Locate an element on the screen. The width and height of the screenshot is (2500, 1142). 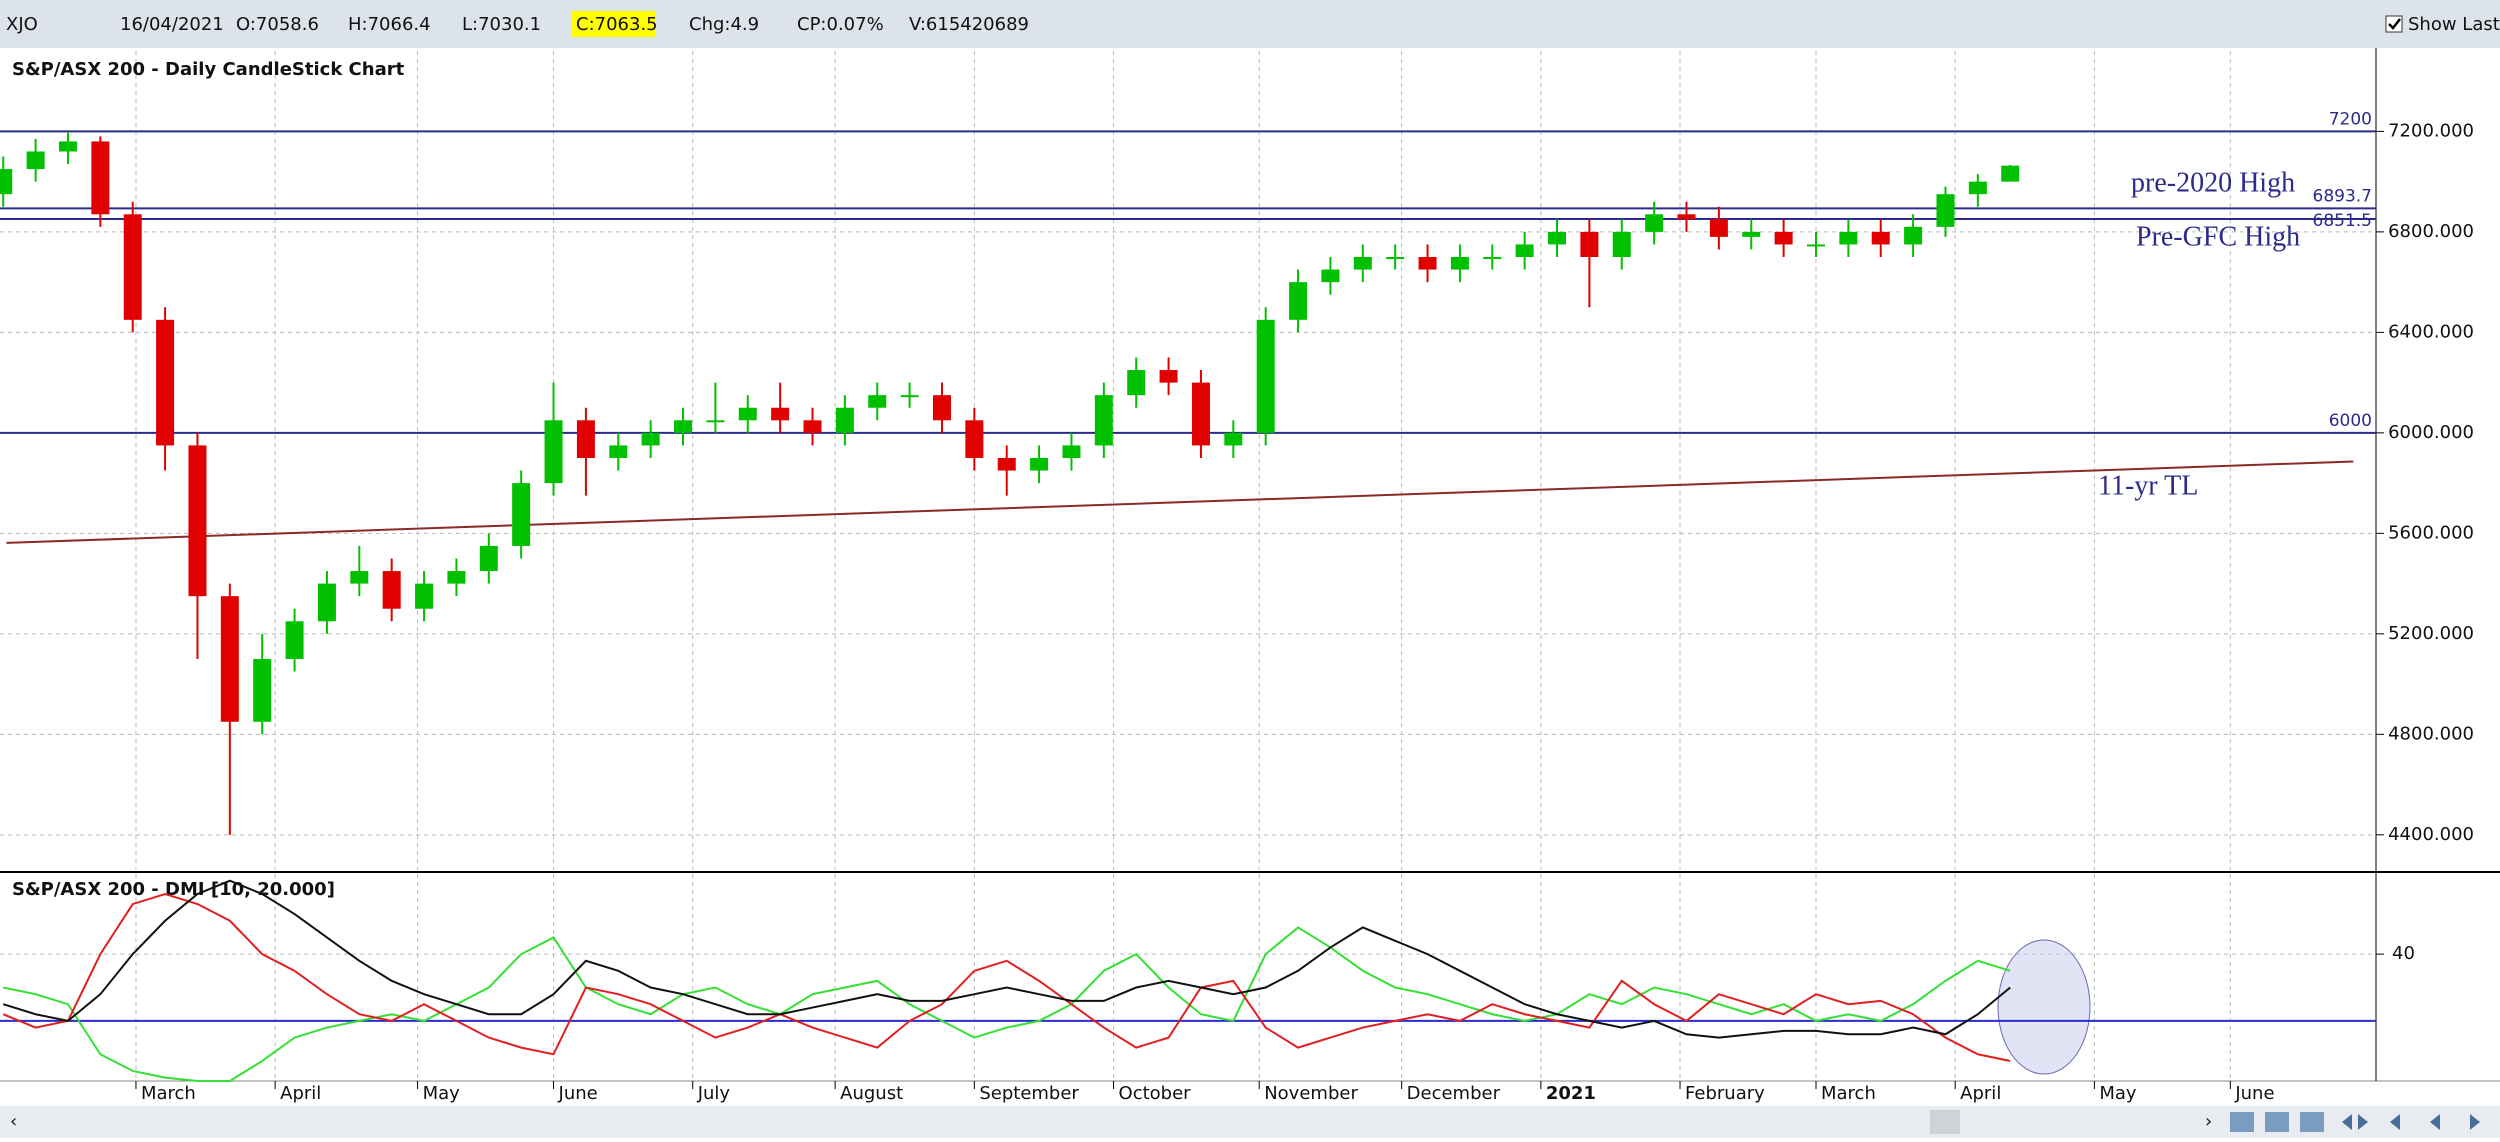
x-tick-label: November is located at coordinates (1311, 1093).